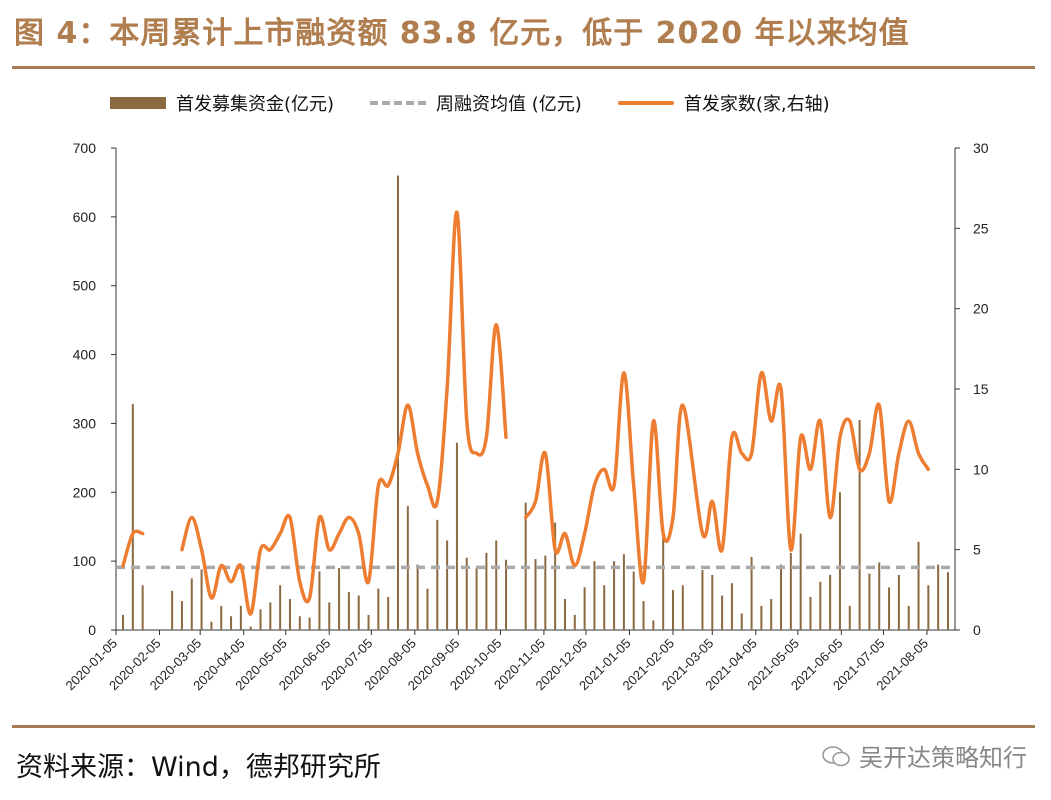 This screenshot has height=800, width=1051. I want to click on title-divider, so click(523, 67).